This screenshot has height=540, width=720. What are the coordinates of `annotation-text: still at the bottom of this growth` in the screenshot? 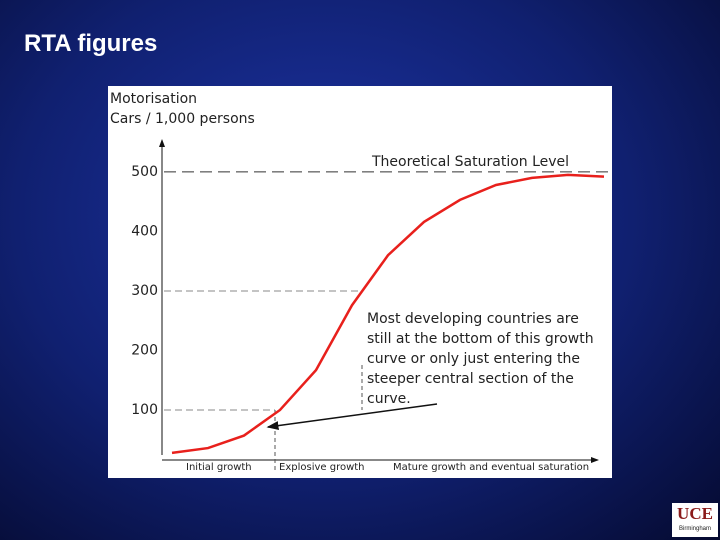 It's located at (480, 339).